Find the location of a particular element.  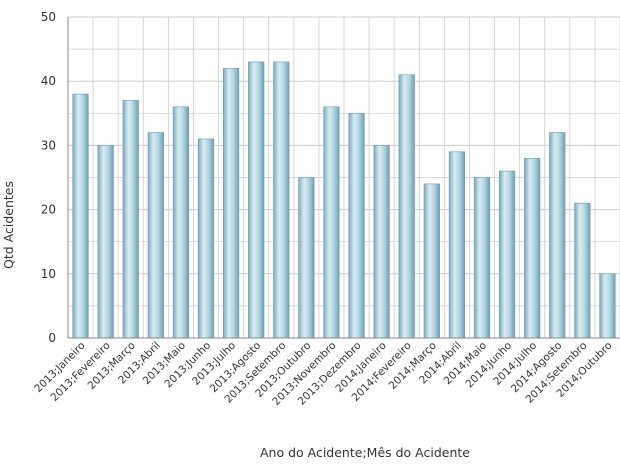

y-tick-label: 0 is located at coordinates (52, 338).